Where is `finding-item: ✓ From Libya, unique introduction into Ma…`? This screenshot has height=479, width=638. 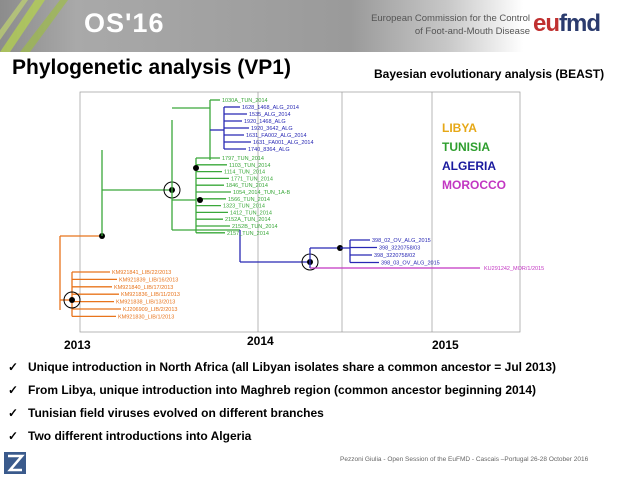 finding-item: ✓ From Libya, unique introduction into Ma… is located at coordinates (320, 390).